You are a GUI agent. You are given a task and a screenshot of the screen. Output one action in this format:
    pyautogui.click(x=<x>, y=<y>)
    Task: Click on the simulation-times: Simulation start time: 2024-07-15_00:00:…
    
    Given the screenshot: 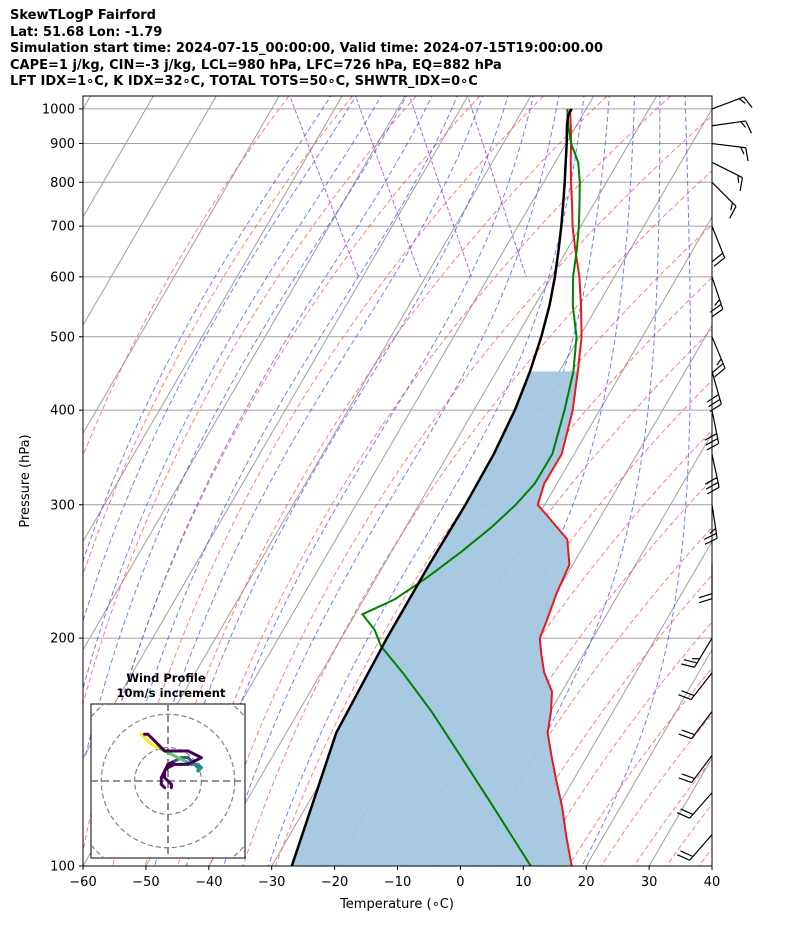 What is the action you would take?
    pyautogui.click(x=306, y=48)
    